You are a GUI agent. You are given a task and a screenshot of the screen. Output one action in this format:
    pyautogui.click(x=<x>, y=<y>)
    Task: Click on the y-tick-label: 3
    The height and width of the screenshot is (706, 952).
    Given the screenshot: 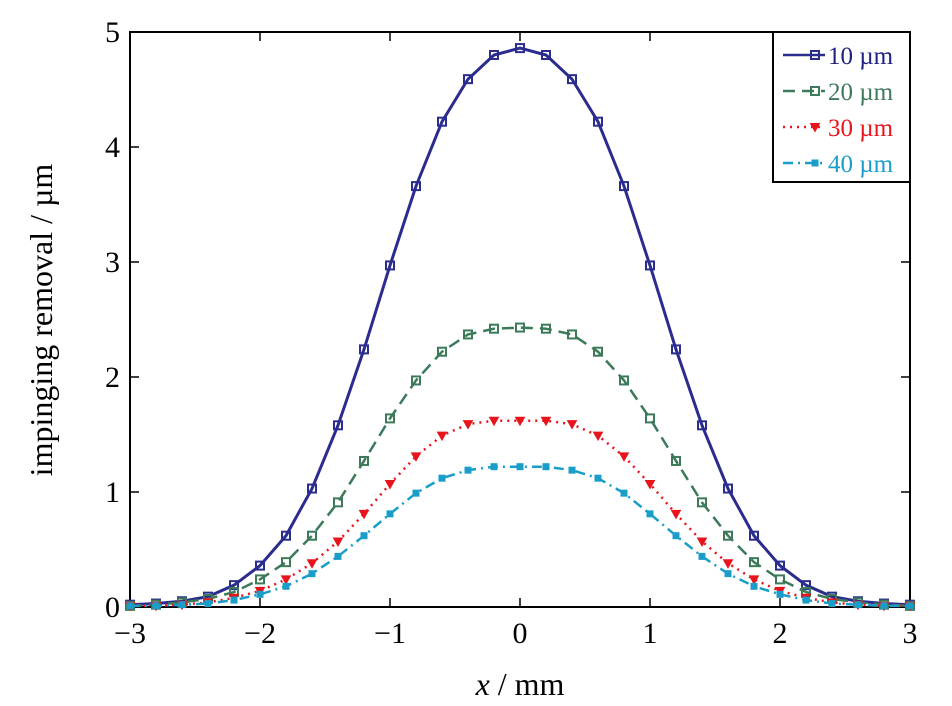 What is the action you would take?
    pyautogui.click(x=112, y=262)
    